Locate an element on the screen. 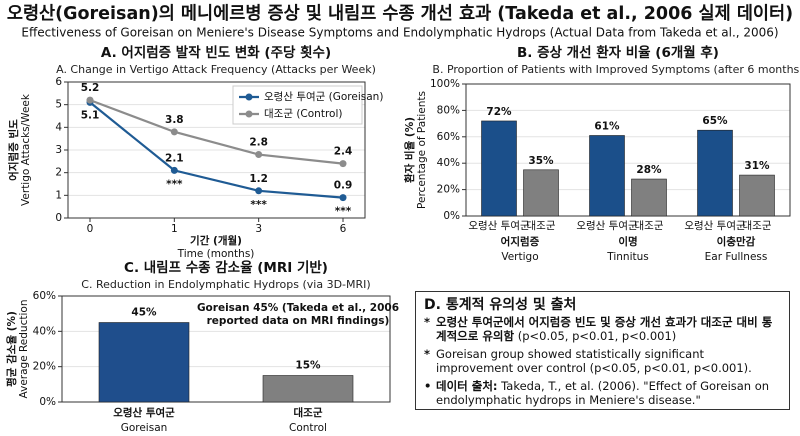 The width and height of the screenshot is (800, 436). note-bold: 데이터 출처: is located at coordinates (467, 386).